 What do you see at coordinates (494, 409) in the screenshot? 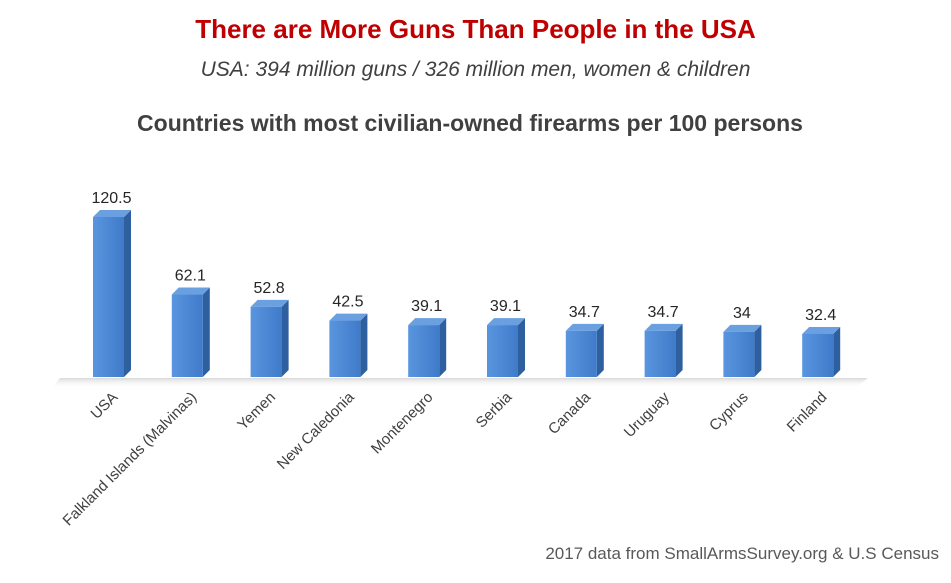
I see `category-label: Serbia` at bounding box center [494, 409].